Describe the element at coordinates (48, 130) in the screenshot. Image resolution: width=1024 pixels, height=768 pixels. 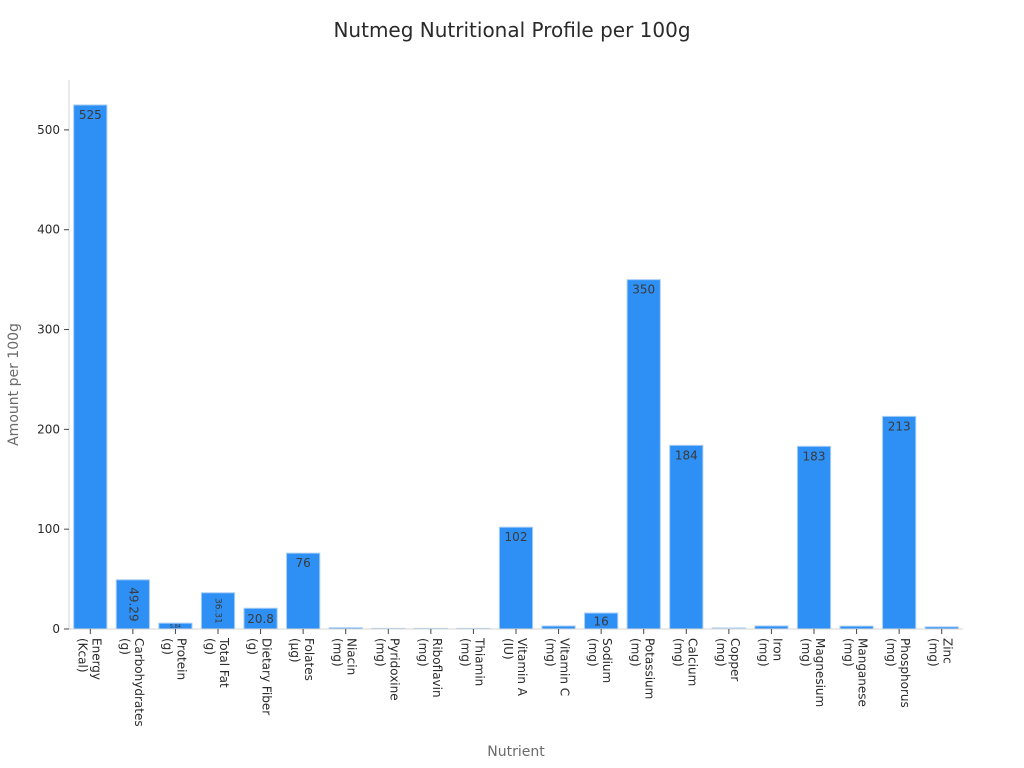
I see `y-tick-label: 500` at that location.